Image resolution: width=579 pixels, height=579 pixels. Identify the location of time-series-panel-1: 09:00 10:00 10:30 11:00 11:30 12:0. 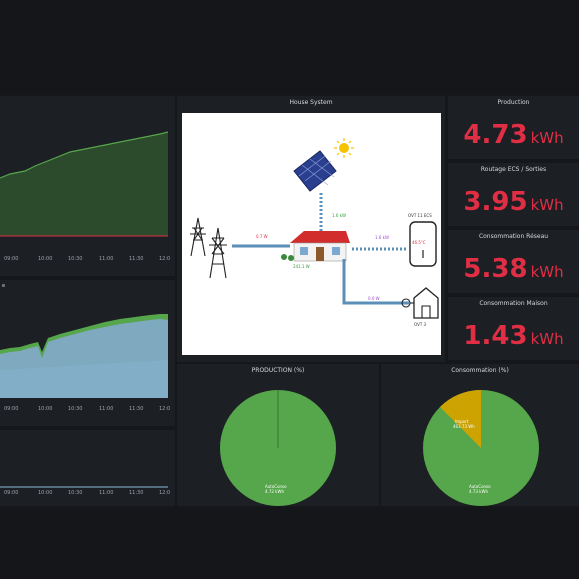
(87, 186).